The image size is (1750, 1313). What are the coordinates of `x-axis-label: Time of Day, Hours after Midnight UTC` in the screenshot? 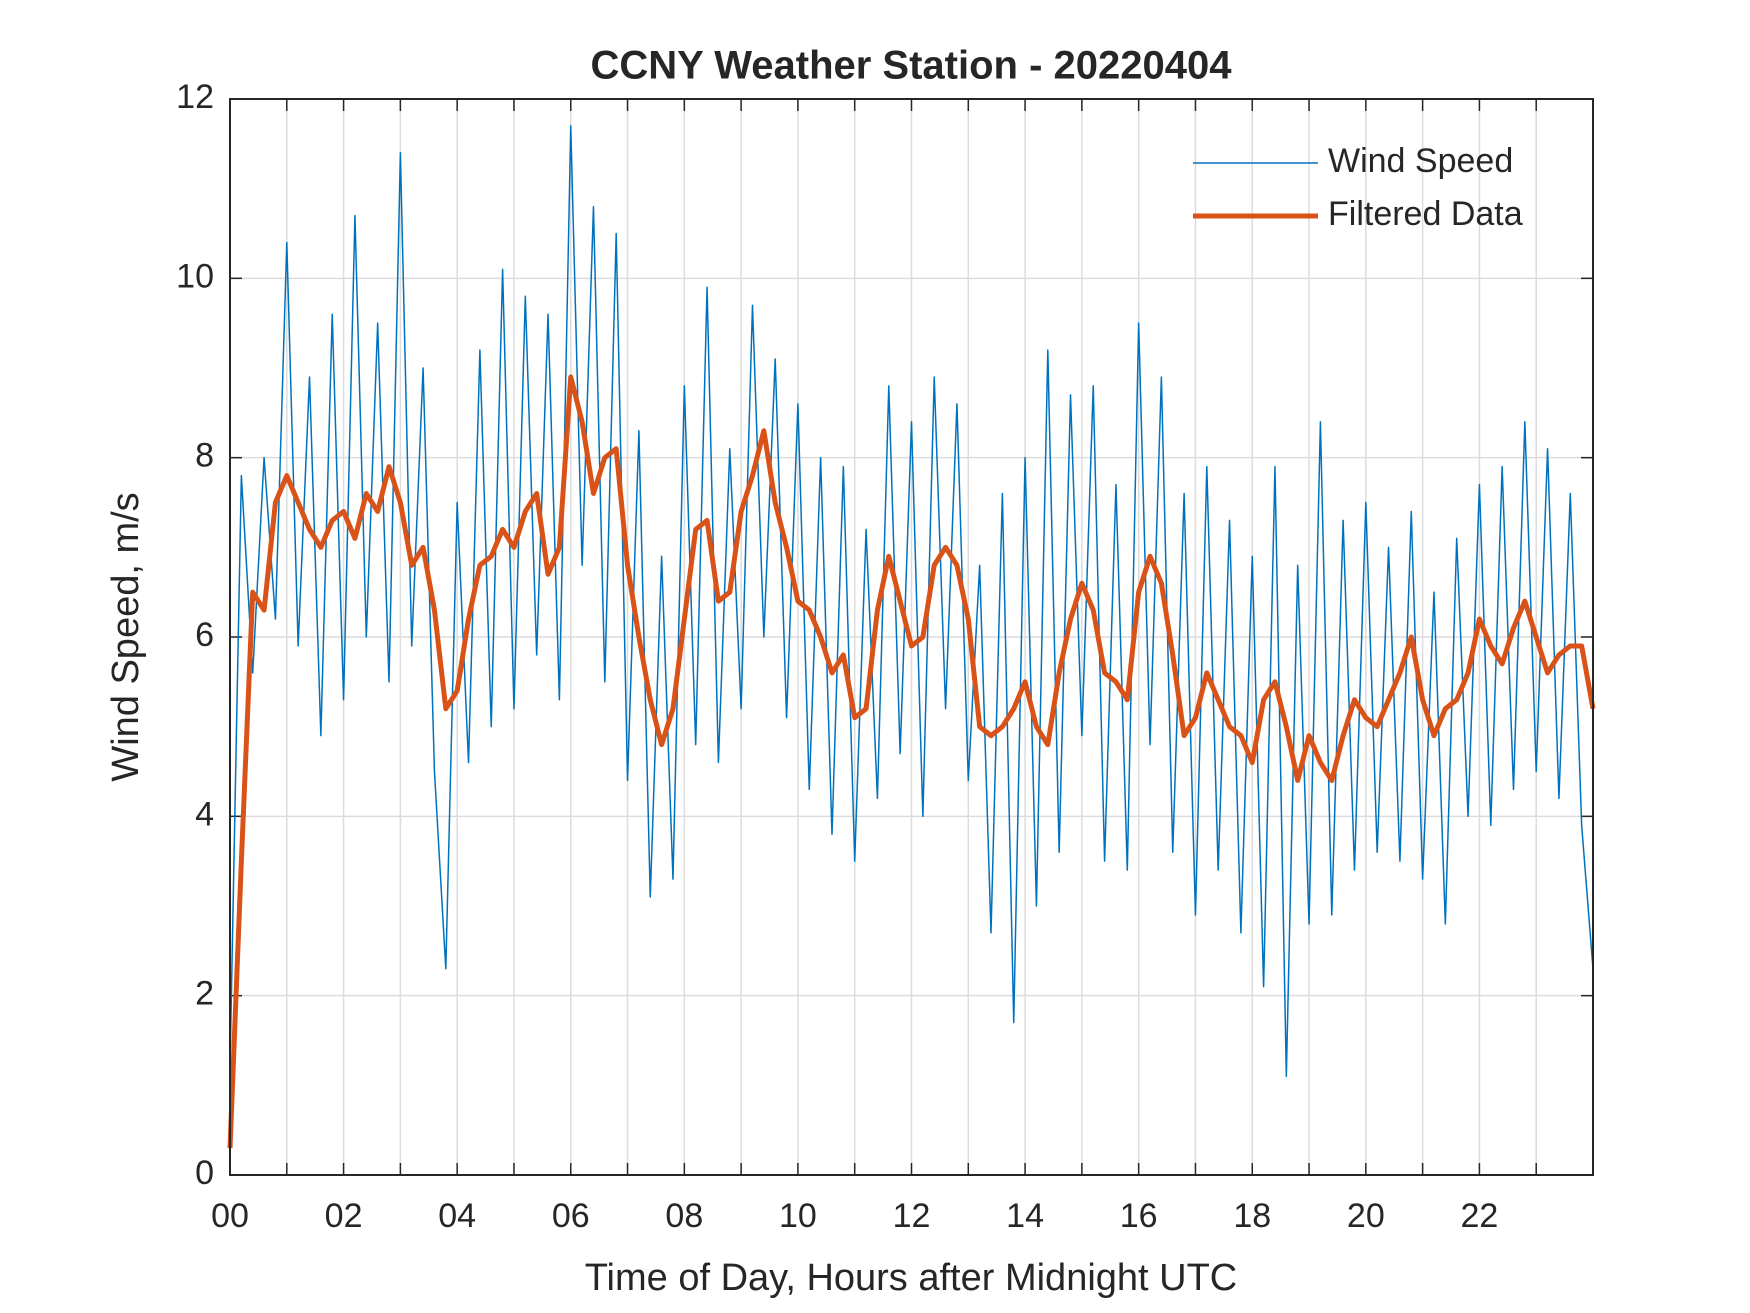 It's located at (911, 1278).